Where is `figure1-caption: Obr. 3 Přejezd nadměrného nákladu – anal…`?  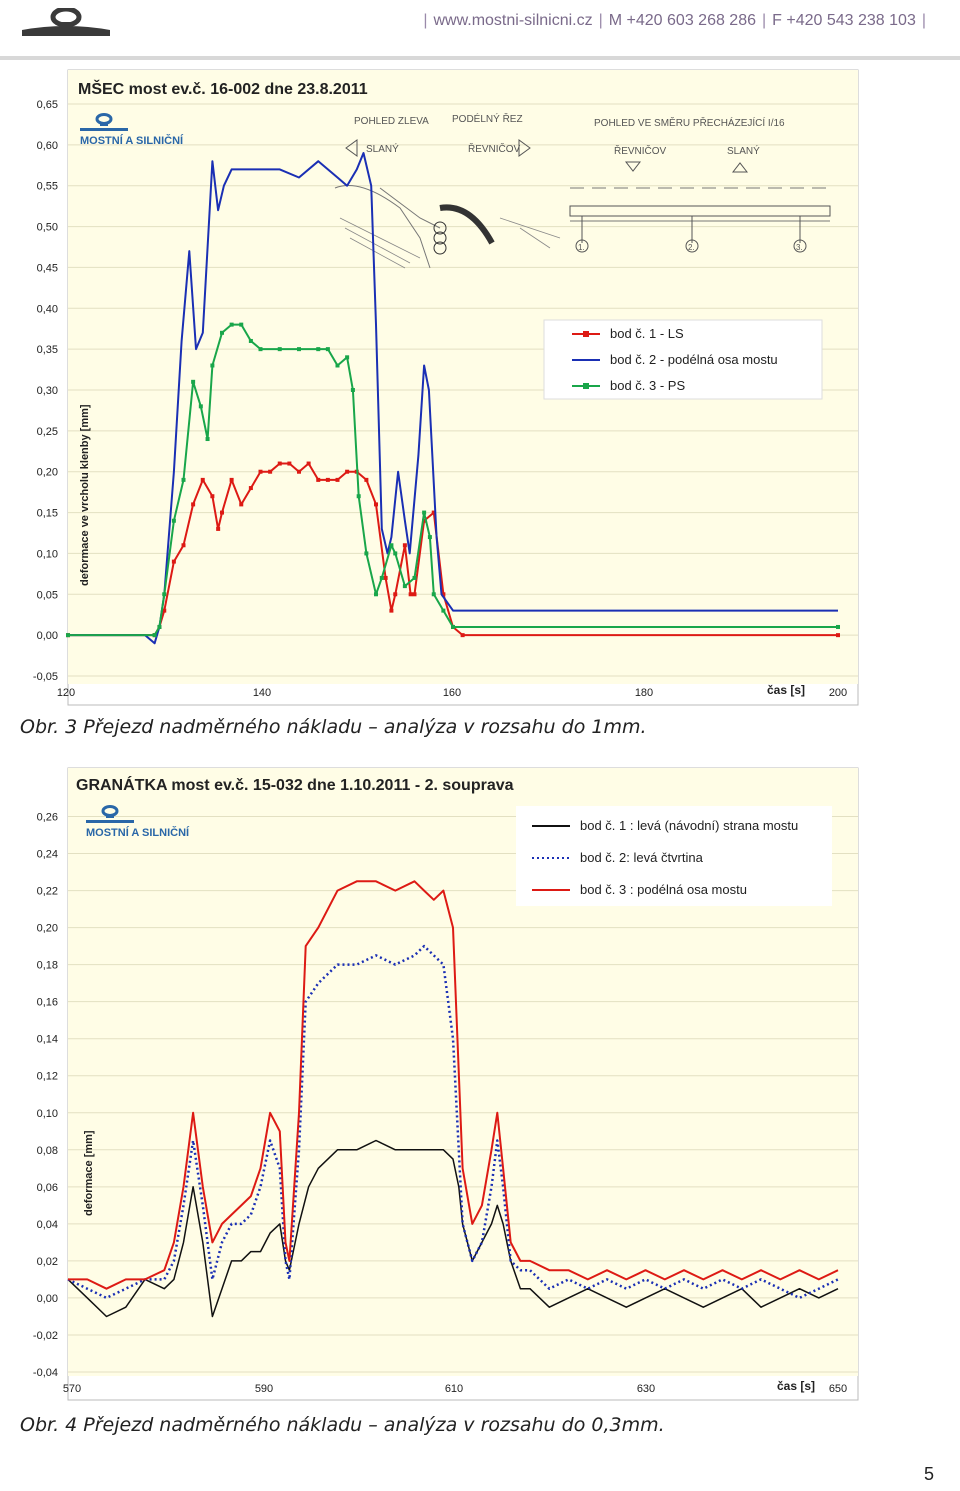 figure1-caption: Obr. 3 Přejezd nadměrného nákladu – anal… is located at coordinates (333, 727).